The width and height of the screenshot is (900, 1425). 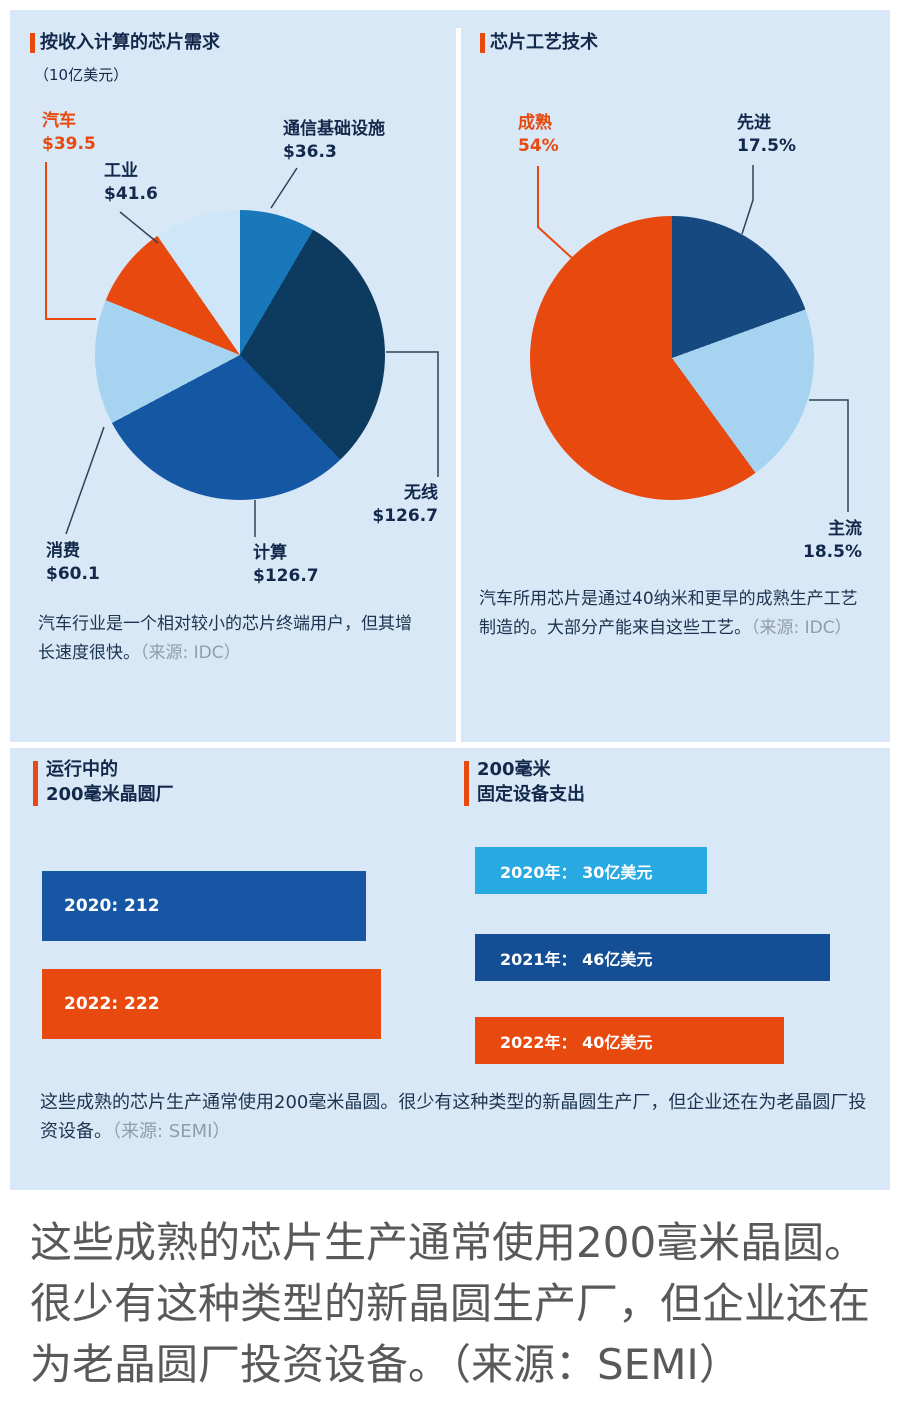 What do you see at coordinates (668, 613) in the screenshot?
I see `process-tech-caption-text: 汽车所用芯片是通过40纳米和更早的成熟生产工艺制造的。大部分产能来自这些工艺。` at bounding box center [668, 613].